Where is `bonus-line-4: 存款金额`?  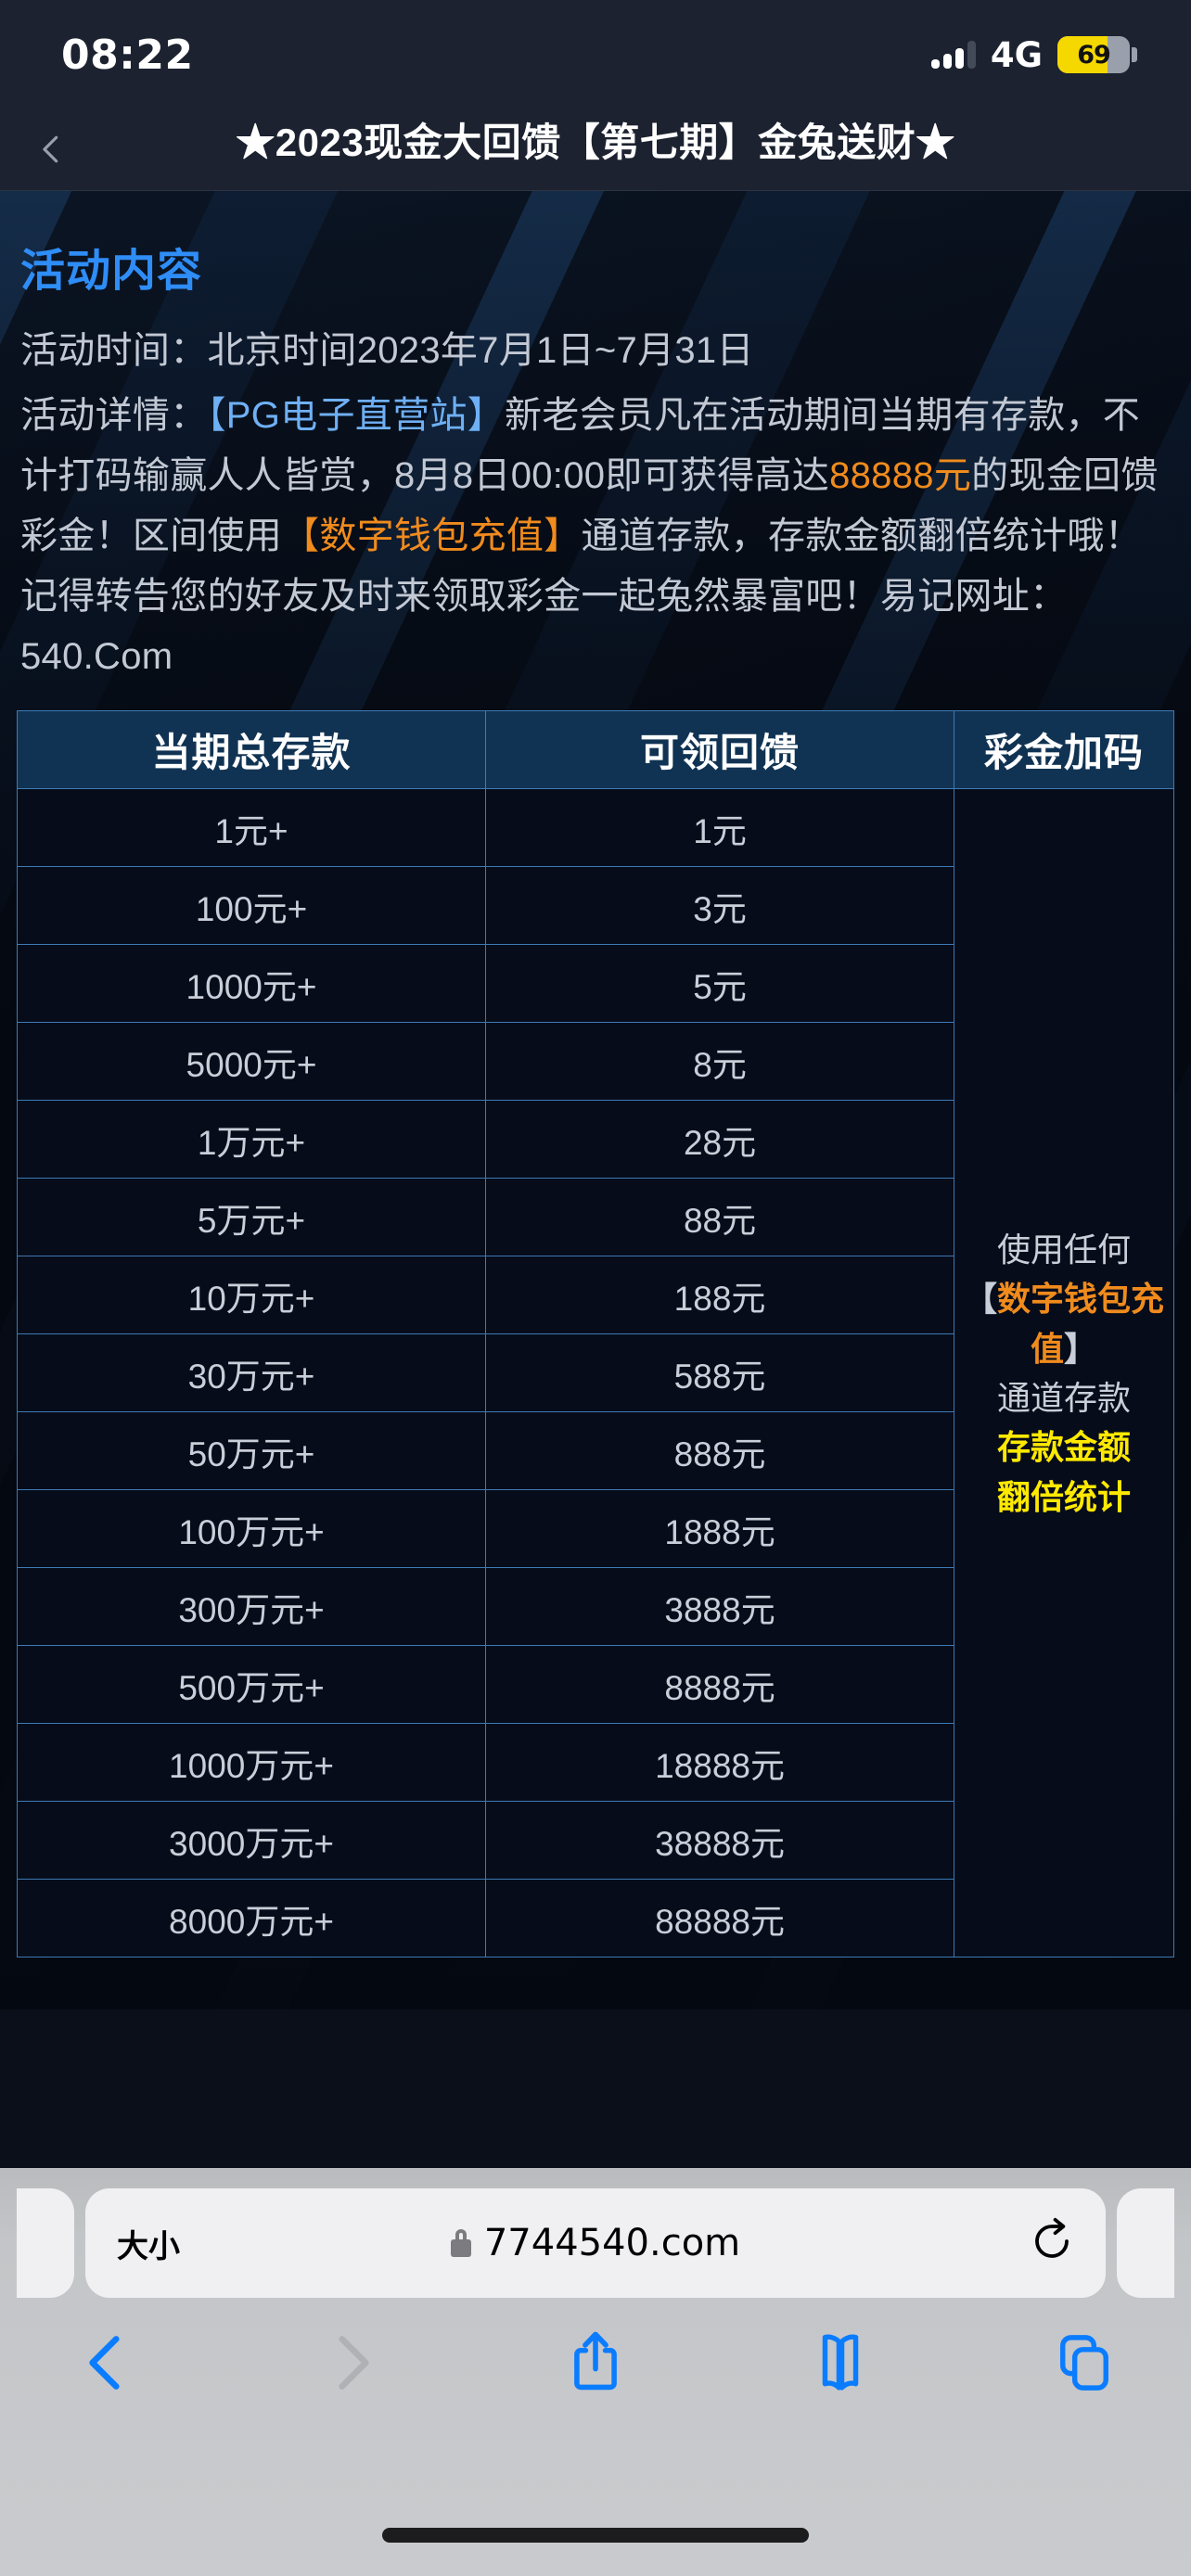
bonus-line-4: 存款金额 is located at coordinates (1064, 1447).